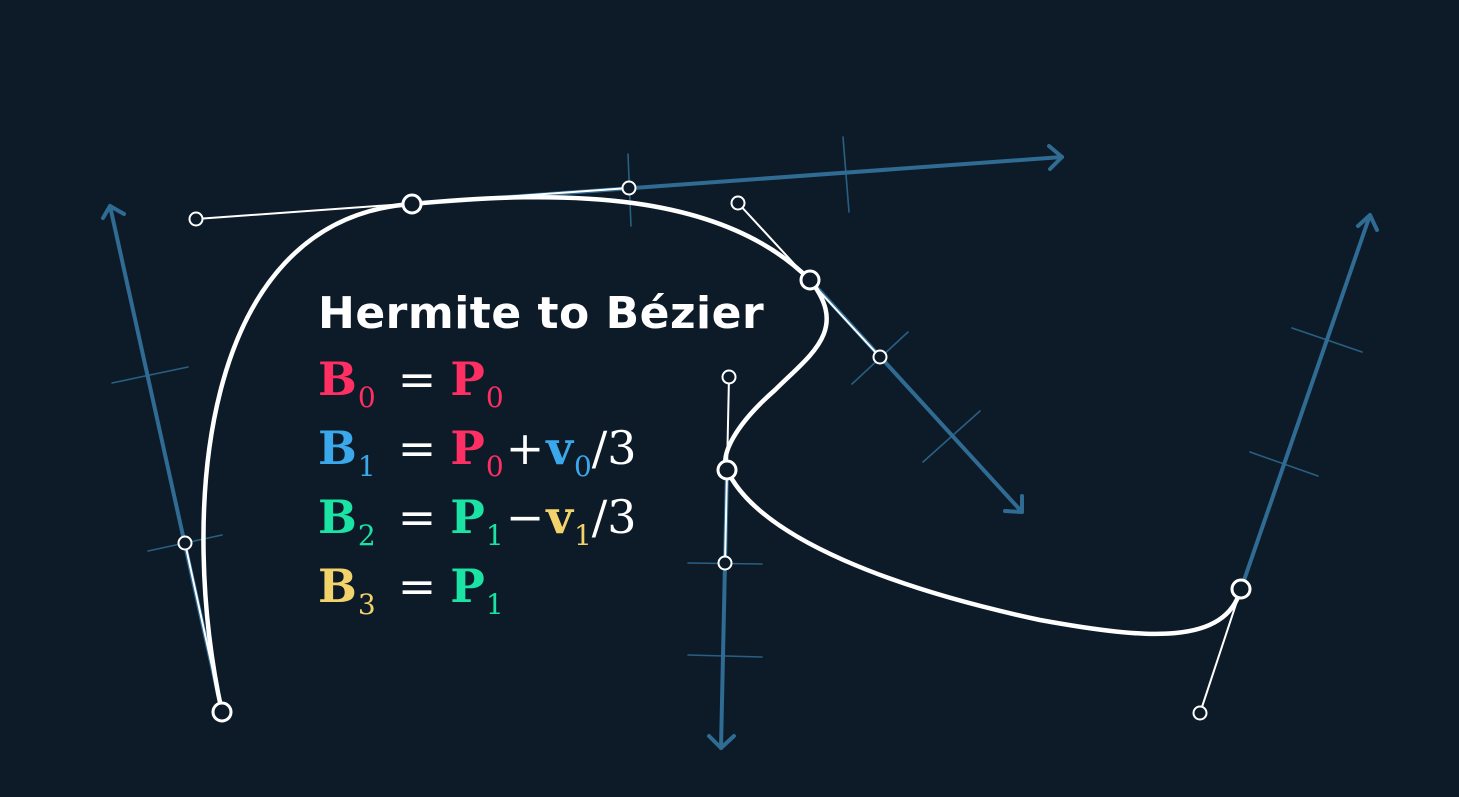 This screenshot has height=797, width=1459. What do you see at coordinates (1220, 651) in the screenshot?
I see `control-handle-line` at bounding box center [1220, 651].